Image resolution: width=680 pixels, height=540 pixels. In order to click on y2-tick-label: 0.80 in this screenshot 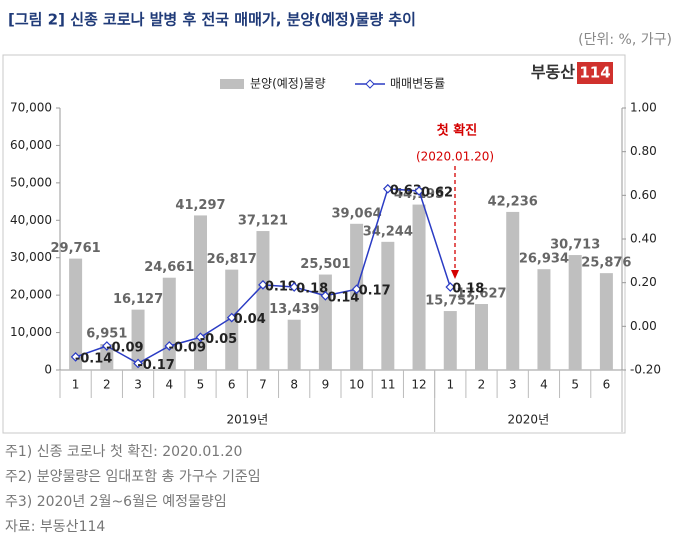, I will do `click(643, 151)`.